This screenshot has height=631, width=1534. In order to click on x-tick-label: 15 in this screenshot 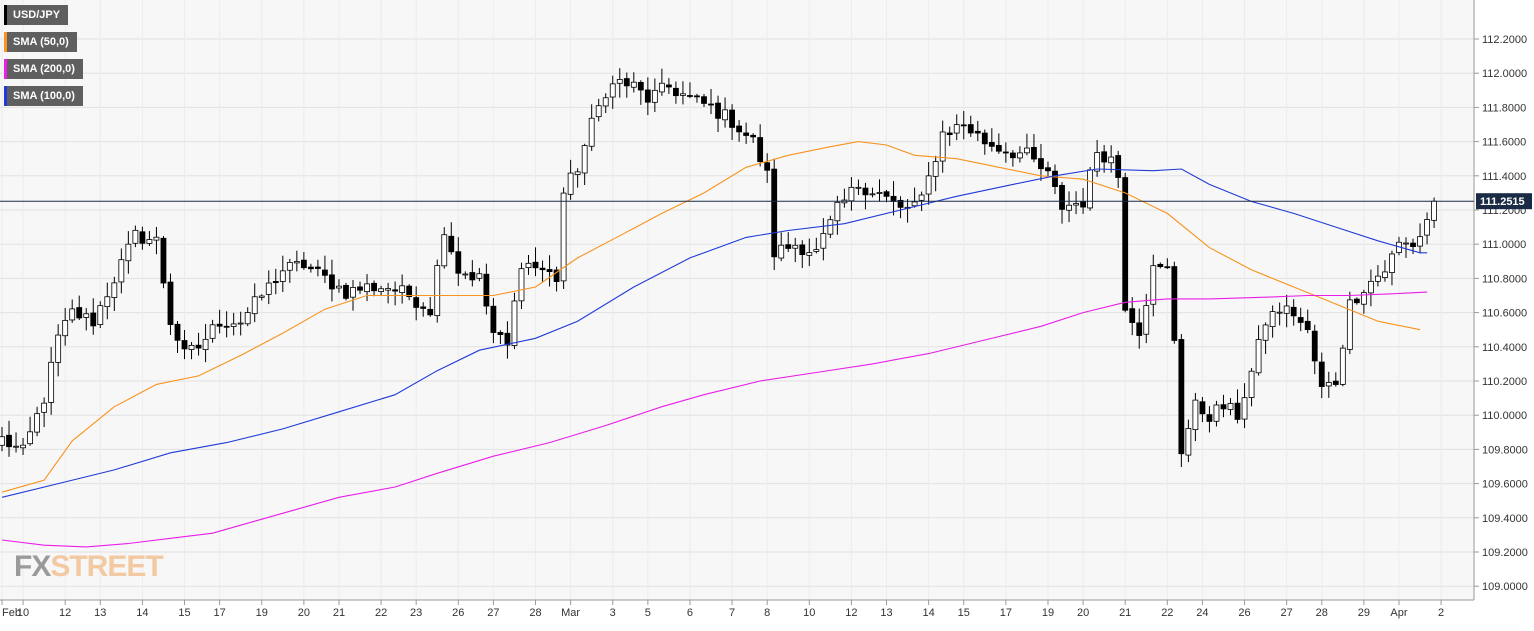, I will do `click(184, 613)`.